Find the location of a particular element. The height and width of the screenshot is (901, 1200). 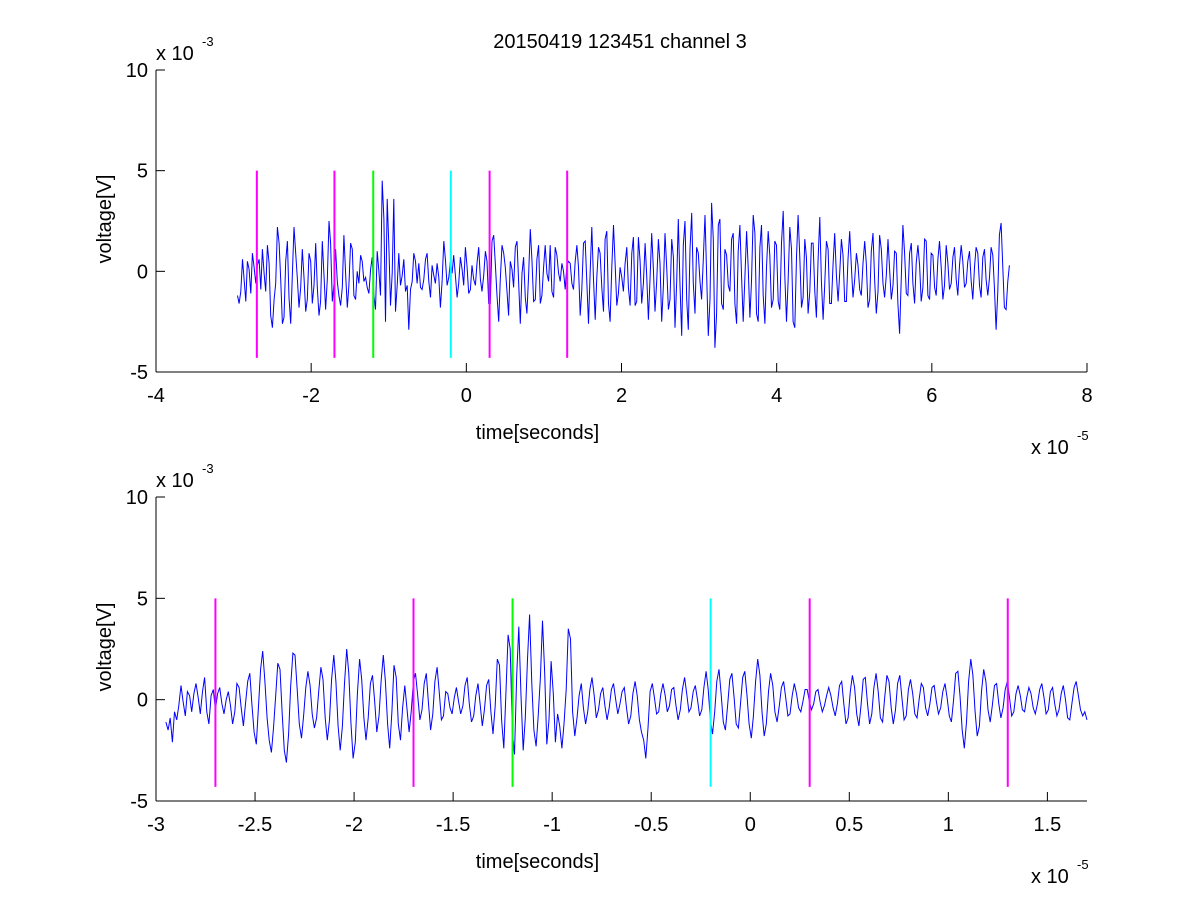

x-tick-label: -3 is located at coordinates (156, 825).